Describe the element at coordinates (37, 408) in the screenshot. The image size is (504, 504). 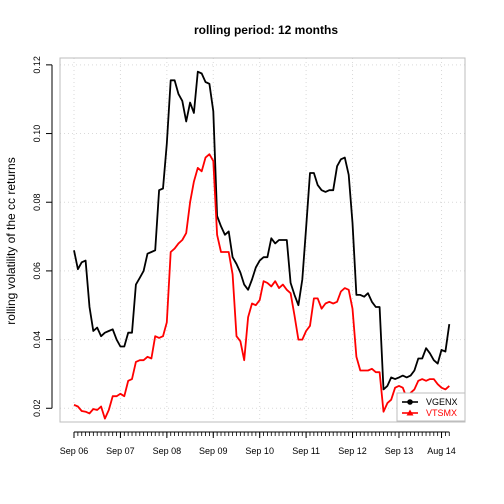
I see `y-tick-label: 0.02` at that location.